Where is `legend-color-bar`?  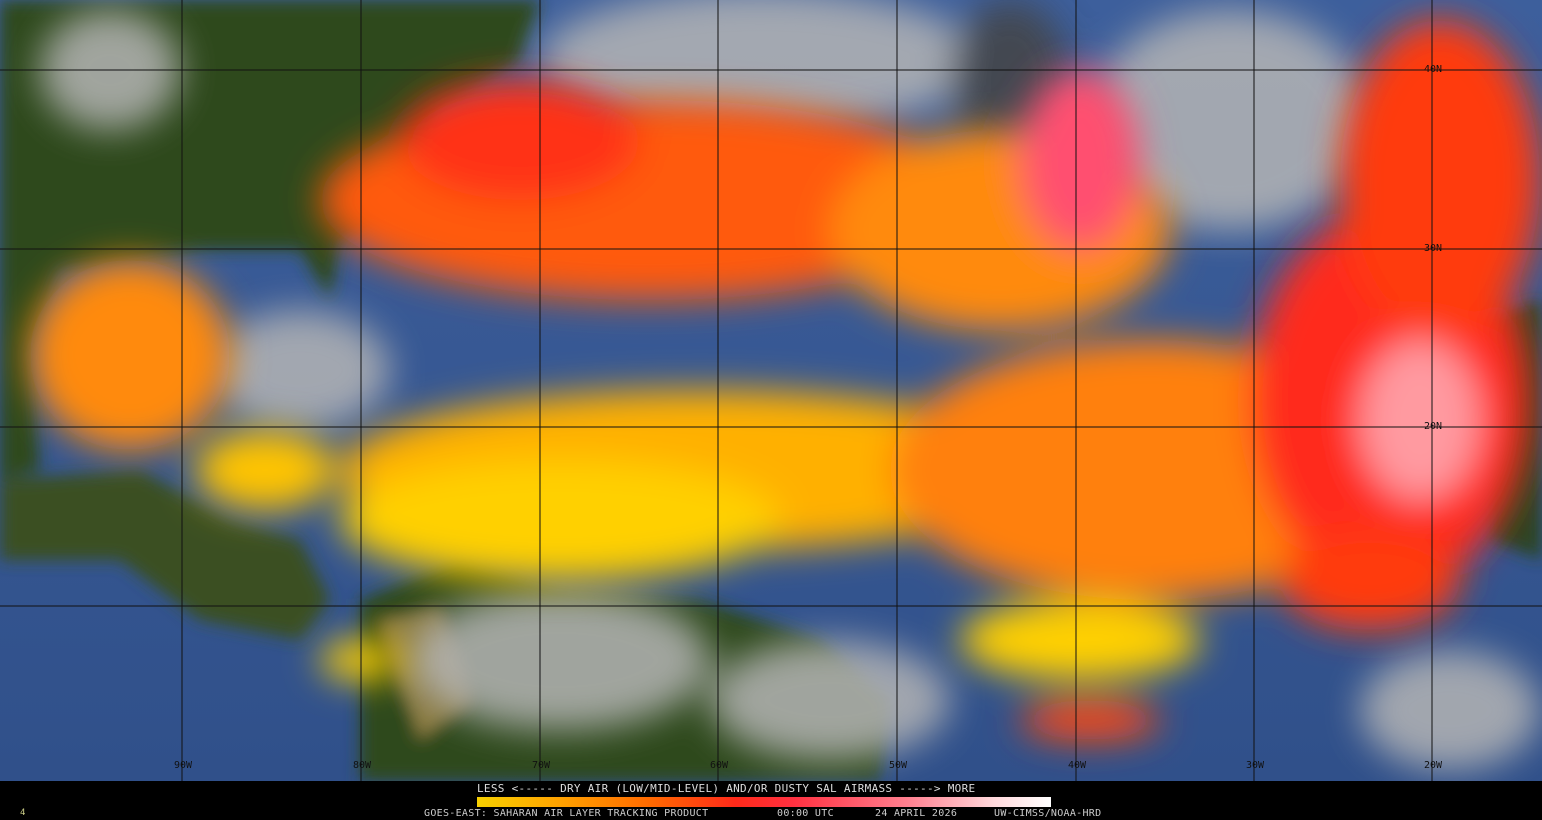
legend-color-bar is located at coordinates (764, 802).